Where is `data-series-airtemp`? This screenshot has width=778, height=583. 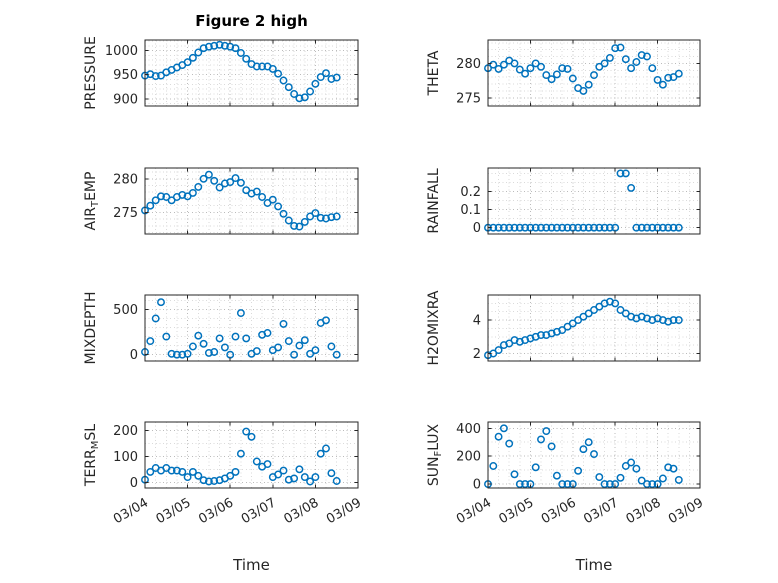 data-series-airtemp is located at coordinates (241, 200).